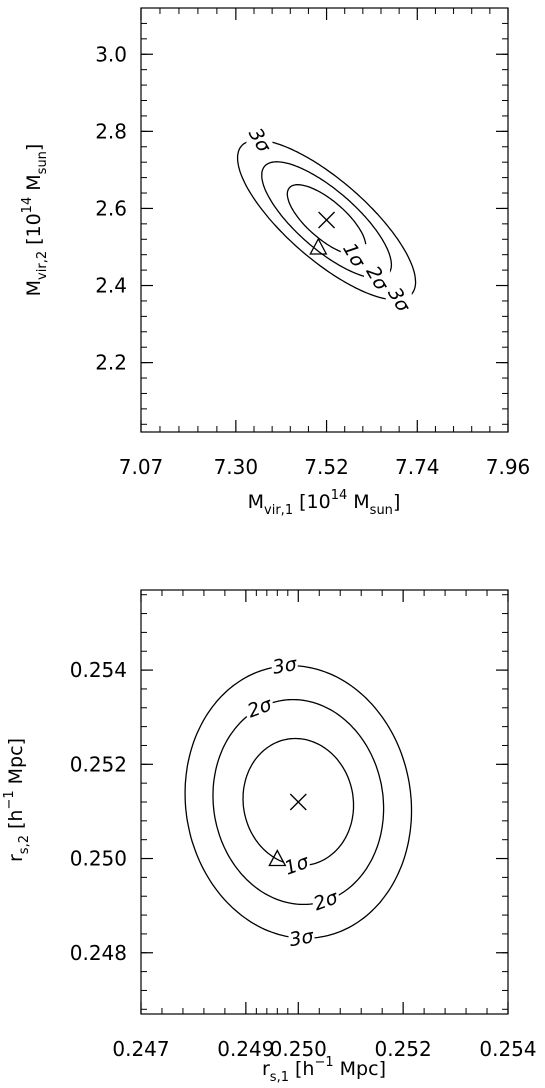 The width and height of the screenshot is (545, 1088). What do you see at coordinates (24, 844) in the screenshot?
I see `ylabel-sub: s,2` at bounding box center [24, 844].